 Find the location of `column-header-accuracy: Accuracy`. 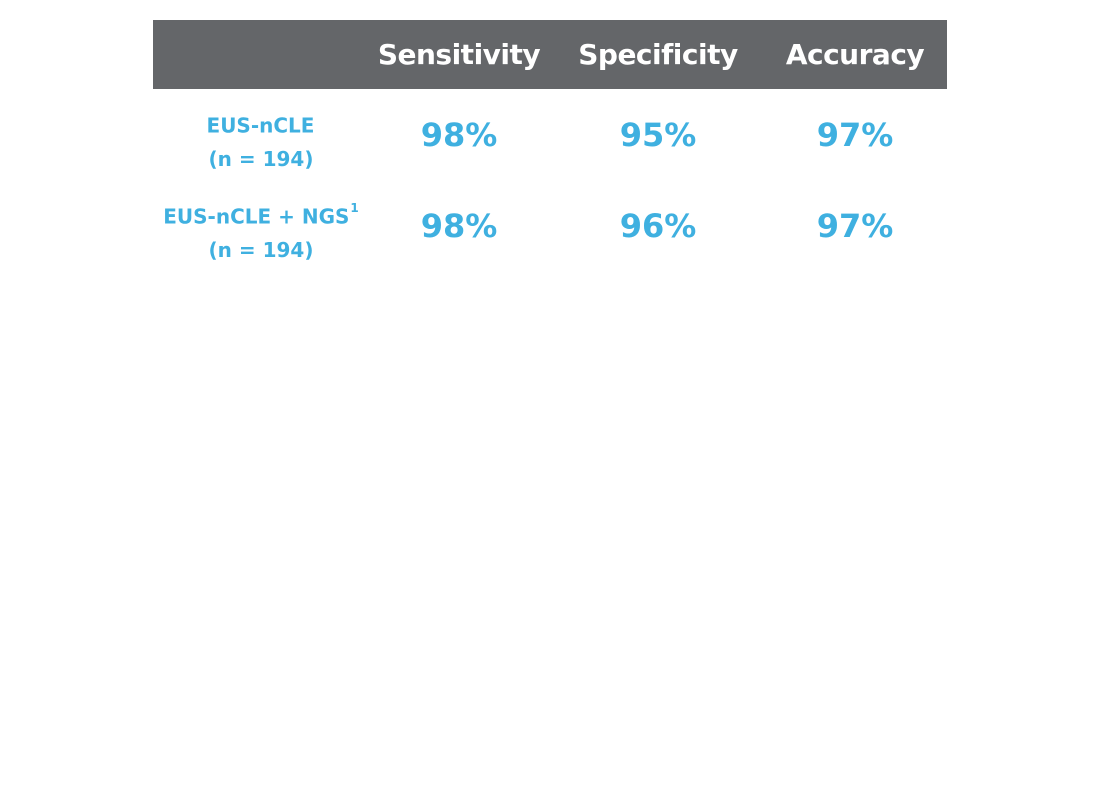

column-header-accuracy: Accuracy is located at coordinates (855, 54).